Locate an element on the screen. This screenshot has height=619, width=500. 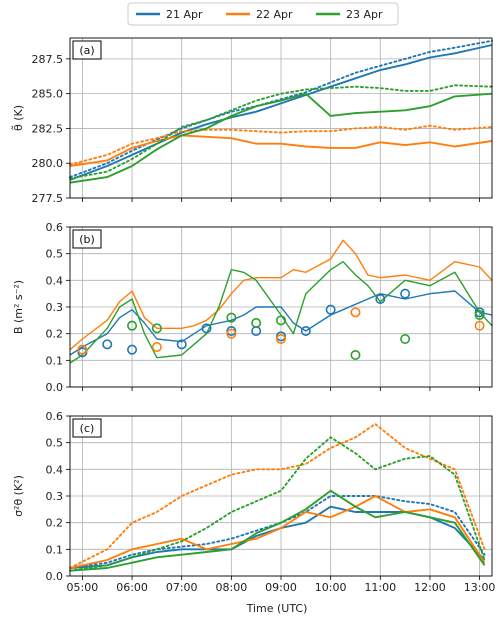
panel-tag-label: (a) is located at coordinates (86, 50).